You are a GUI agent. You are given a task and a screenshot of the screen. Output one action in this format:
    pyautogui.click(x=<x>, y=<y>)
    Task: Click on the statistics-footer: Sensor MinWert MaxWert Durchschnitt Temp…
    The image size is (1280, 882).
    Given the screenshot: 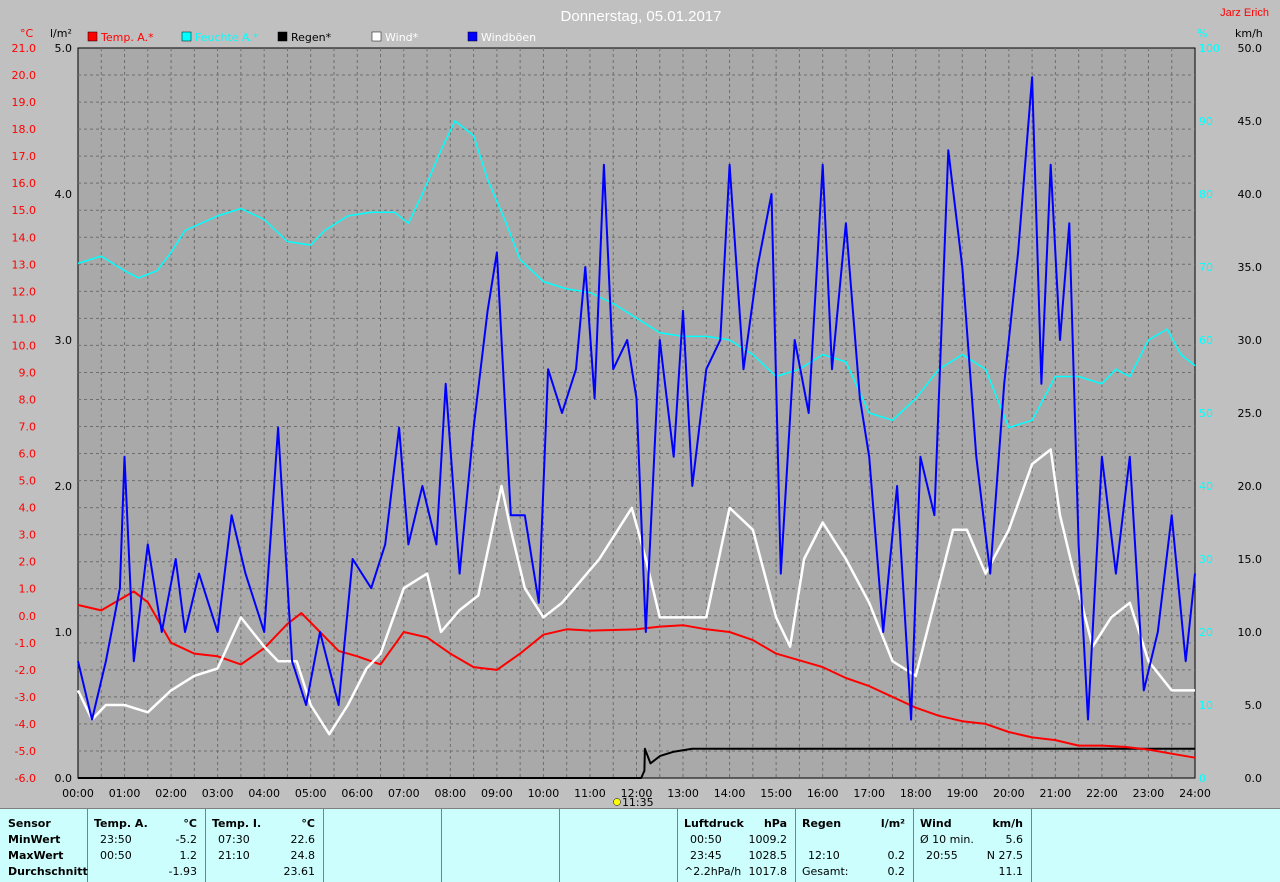 What is the action you would take?
    pyautogui.click(x=640, y=845)
    